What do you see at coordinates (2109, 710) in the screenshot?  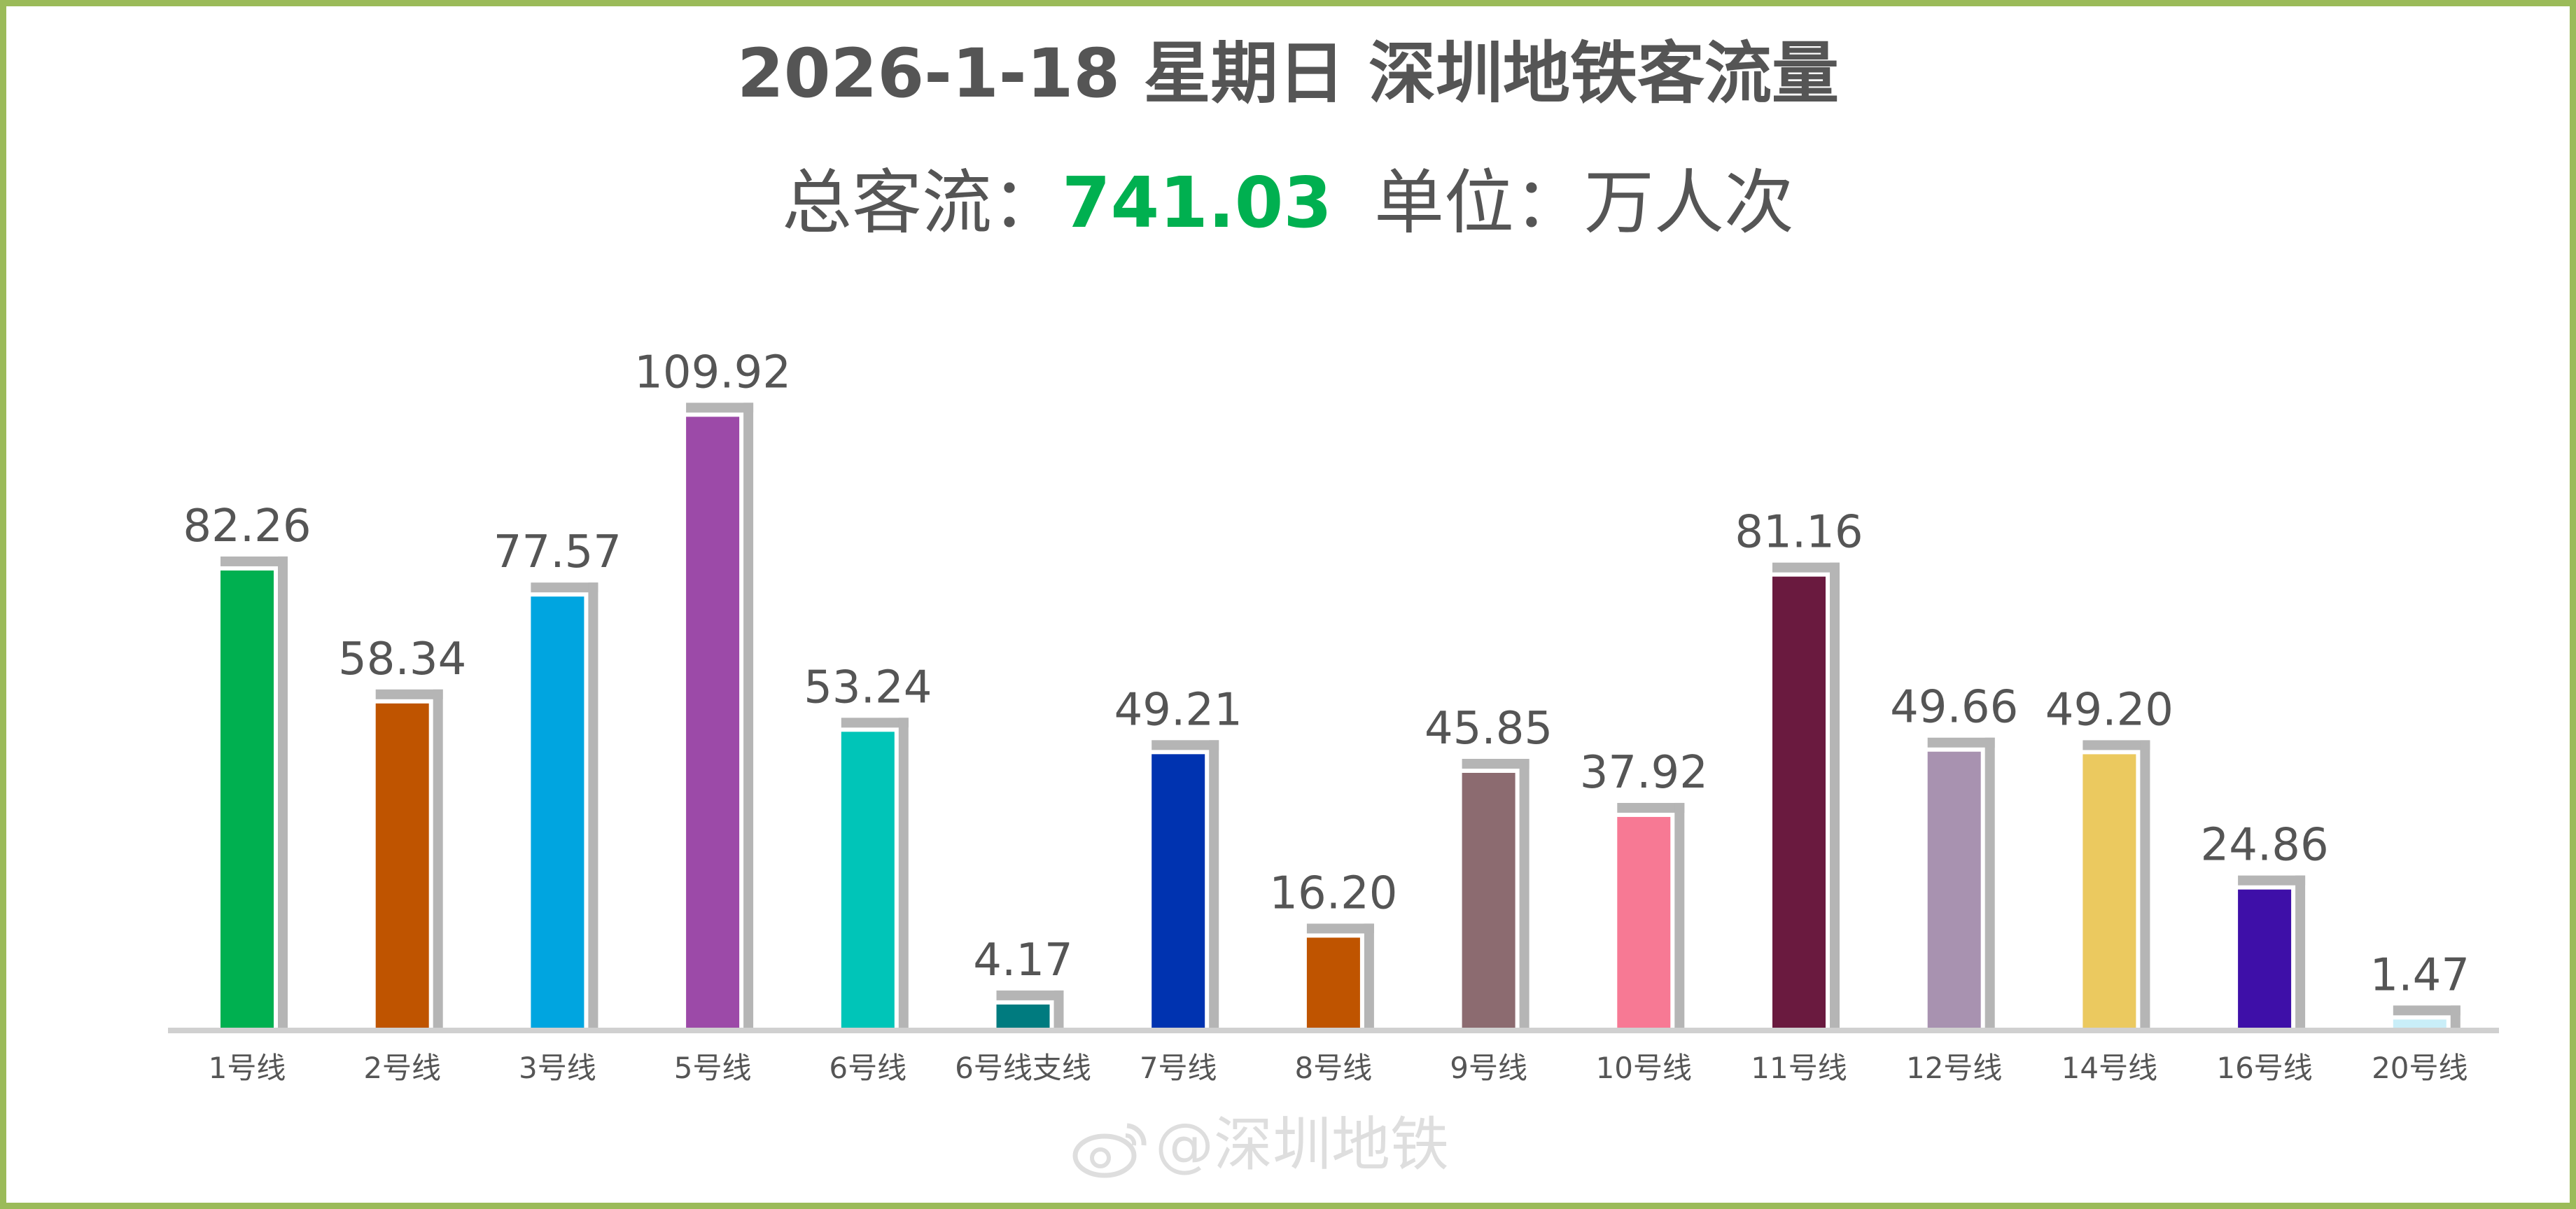 I see `value-label-13: 49.20` at bounding box center [2109, 710].